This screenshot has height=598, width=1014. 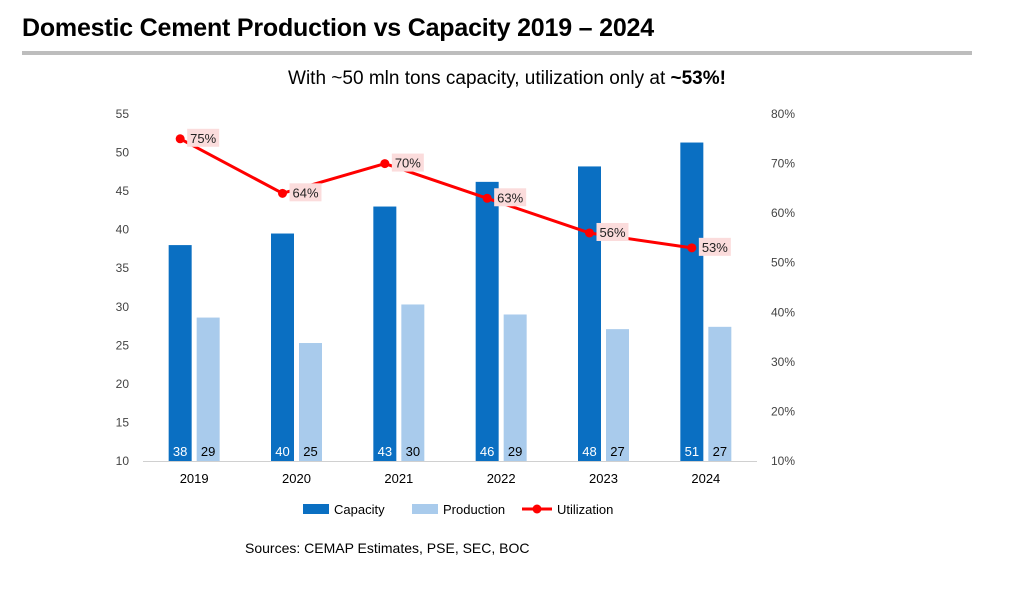 What do you see at coordinates (783, 362) in the screenshot?
I see `y-right-tick-label: 30%` at bounding box center [783, 362].